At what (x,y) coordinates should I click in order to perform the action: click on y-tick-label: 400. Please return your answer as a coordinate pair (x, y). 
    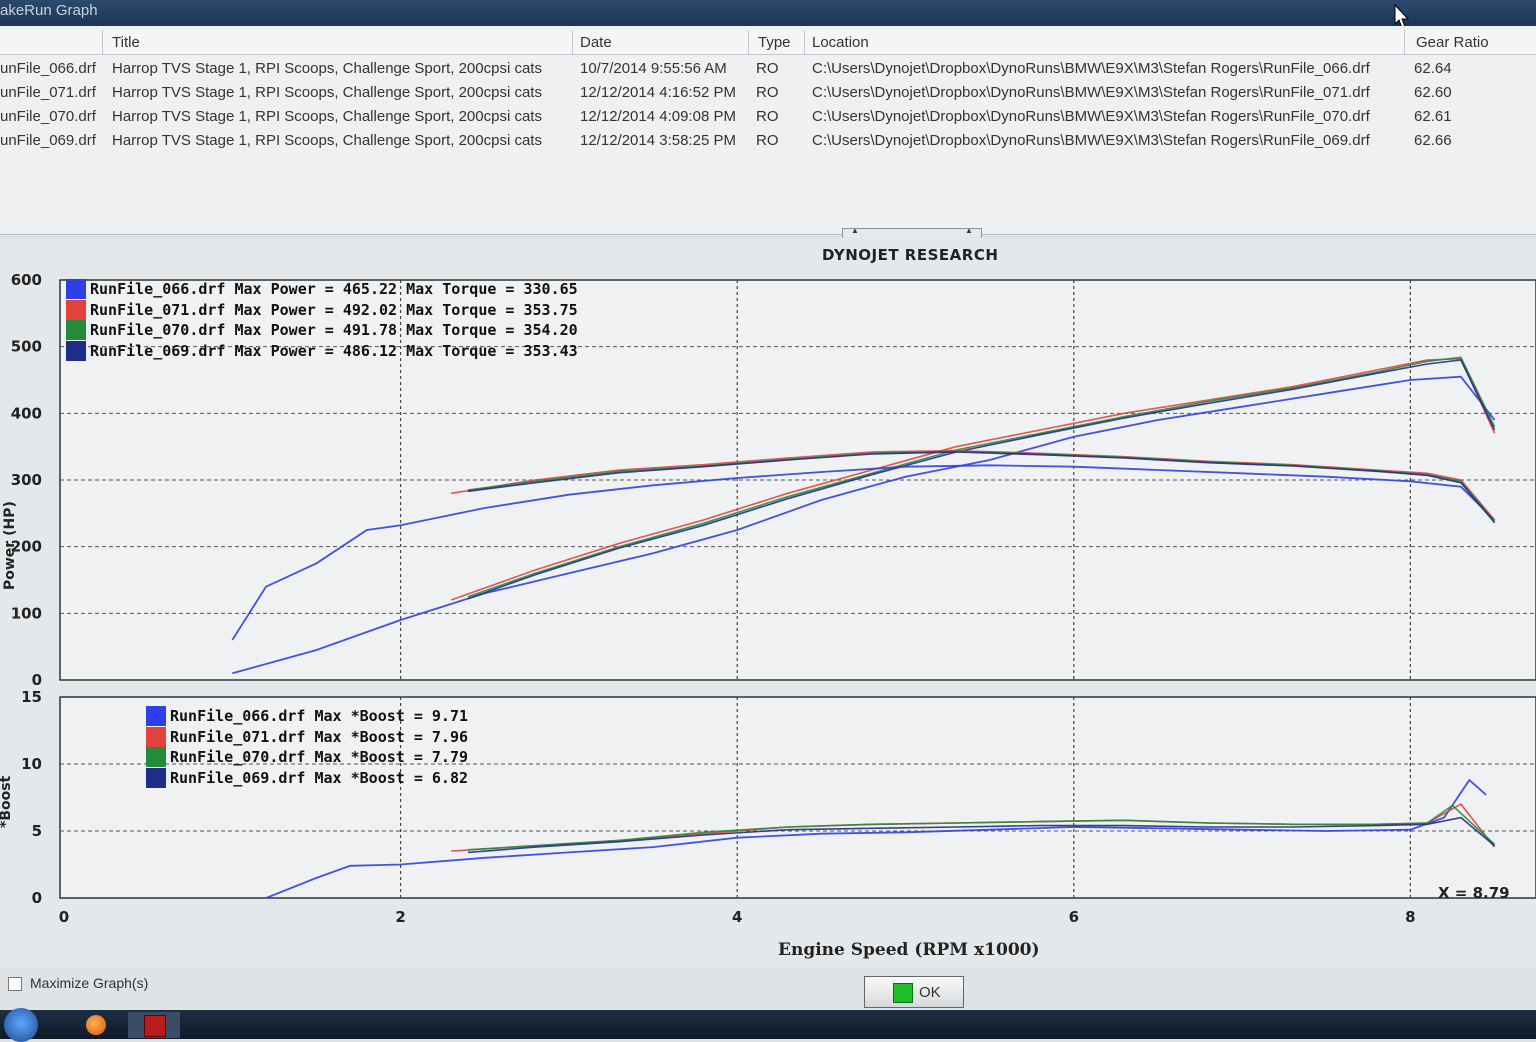
    Looking at the image, I should click on (26, 413).